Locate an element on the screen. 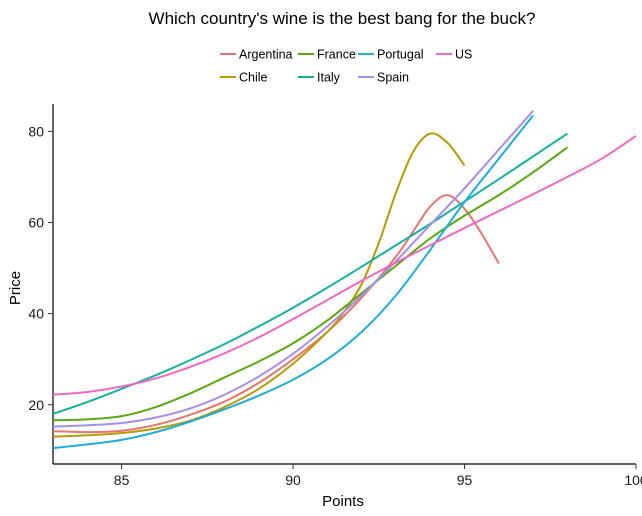  legend-label: Italy is located at coordinates (329, 78).